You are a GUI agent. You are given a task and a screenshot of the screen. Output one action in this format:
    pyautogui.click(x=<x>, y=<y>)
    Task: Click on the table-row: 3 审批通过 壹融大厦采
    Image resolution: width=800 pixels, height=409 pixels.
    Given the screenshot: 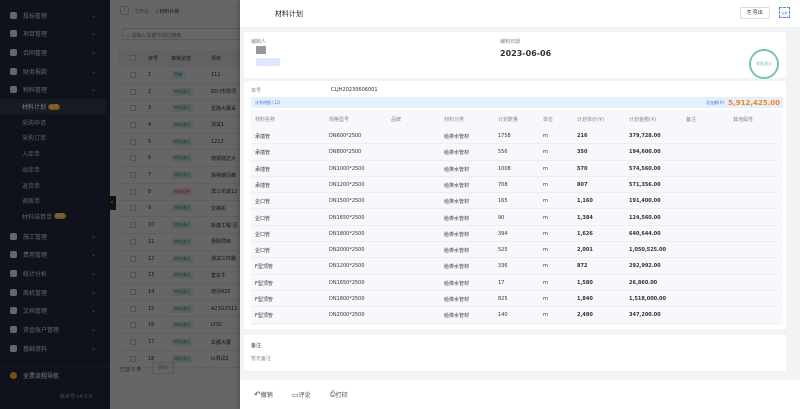 What is the action you would take?
    pyautogui.click(x=179, y=109)
    